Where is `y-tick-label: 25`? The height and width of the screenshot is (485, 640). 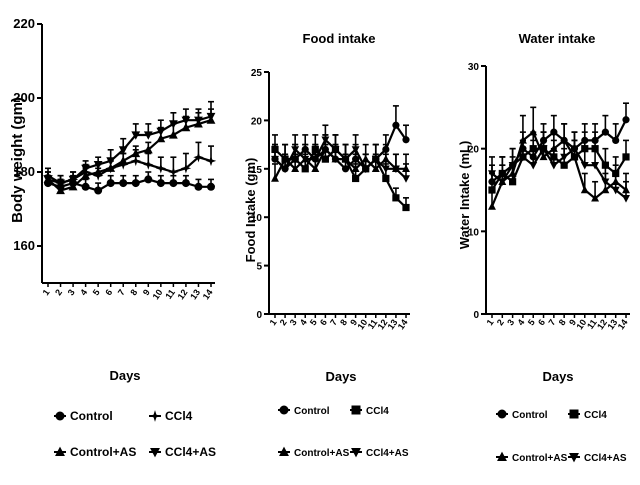
y-tick-label: 25 is located at coordinates (257, 73).